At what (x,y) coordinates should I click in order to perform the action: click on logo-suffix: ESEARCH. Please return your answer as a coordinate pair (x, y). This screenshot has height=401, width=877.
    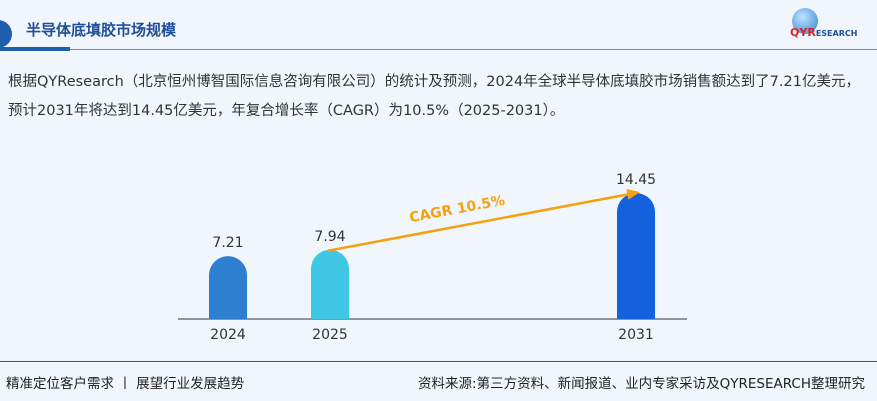
    Looking at the image, I should click on (836, 33).